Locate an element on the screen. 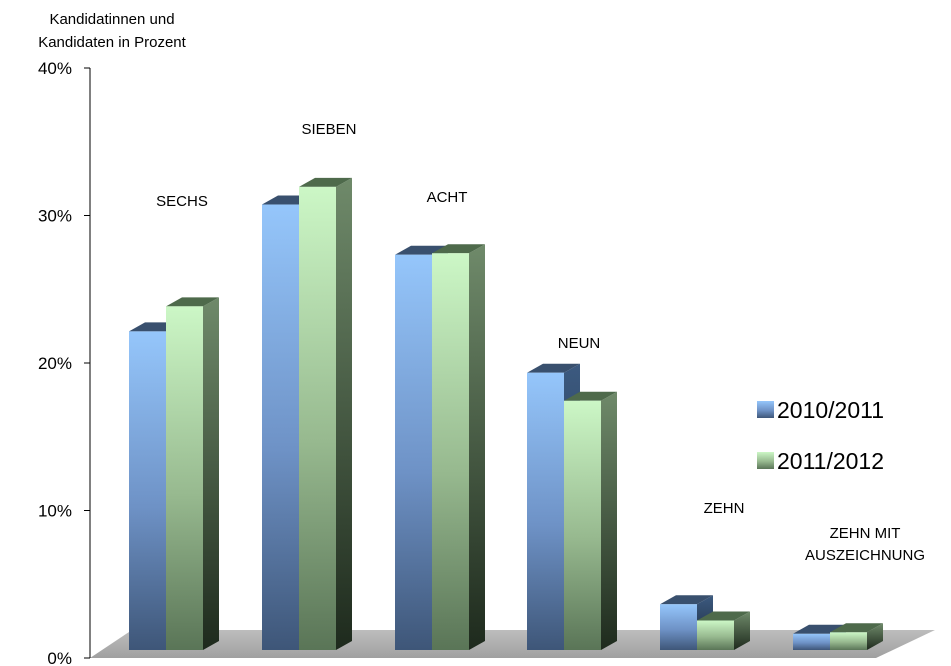 The height and width of the screenshot is (666, 951). y-axis-label-line-2: Kandidaten in Prozent is located at coordinates (112, 42).